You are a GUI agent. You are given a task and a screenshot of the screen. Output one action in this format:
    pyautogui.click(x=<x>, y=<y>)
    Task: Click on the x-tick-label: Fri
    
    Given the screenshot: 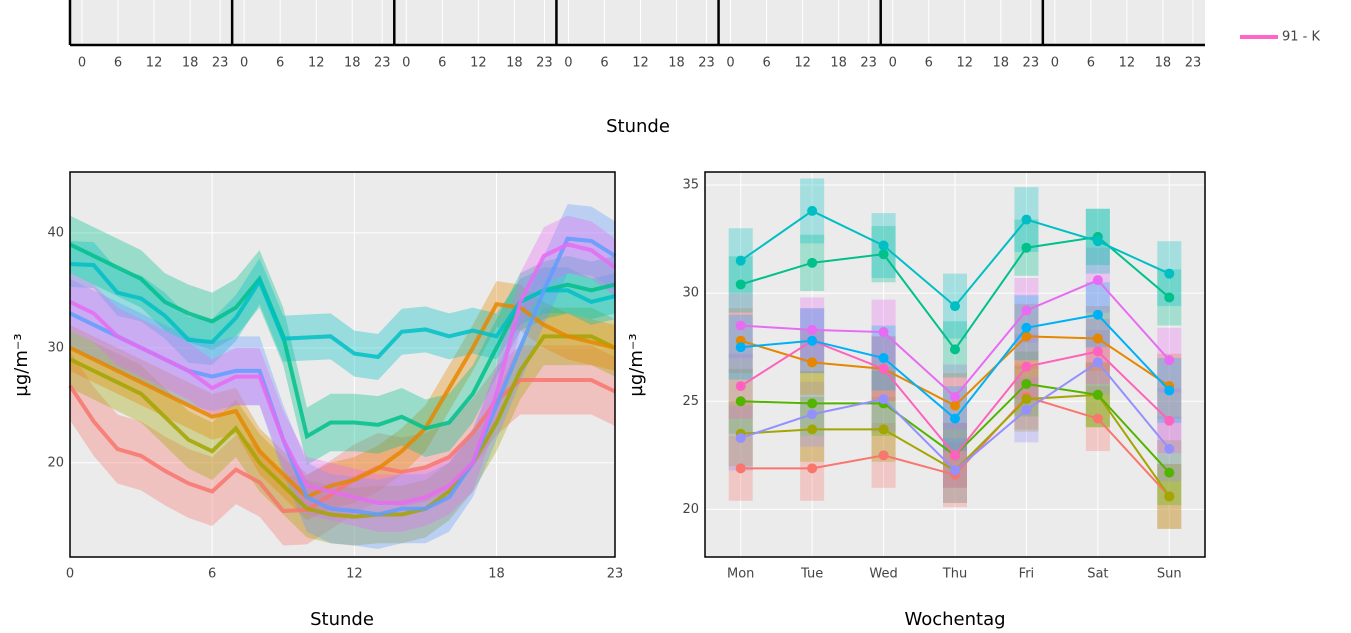 What is the action you would take?
    pyautogui.click(x=1027, y=574)
    